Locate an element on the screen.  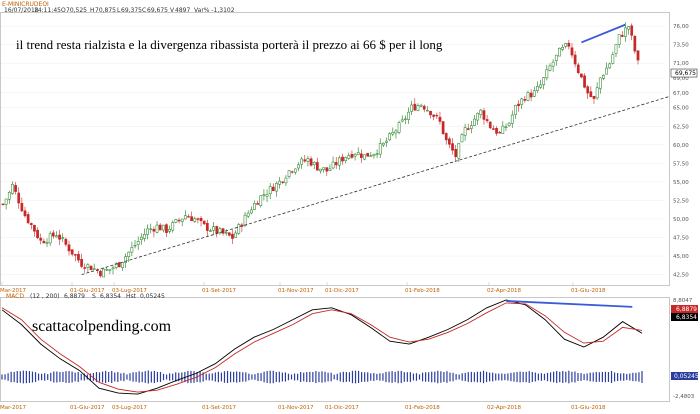
header-close-label: C is located at coordinates (144, 10).